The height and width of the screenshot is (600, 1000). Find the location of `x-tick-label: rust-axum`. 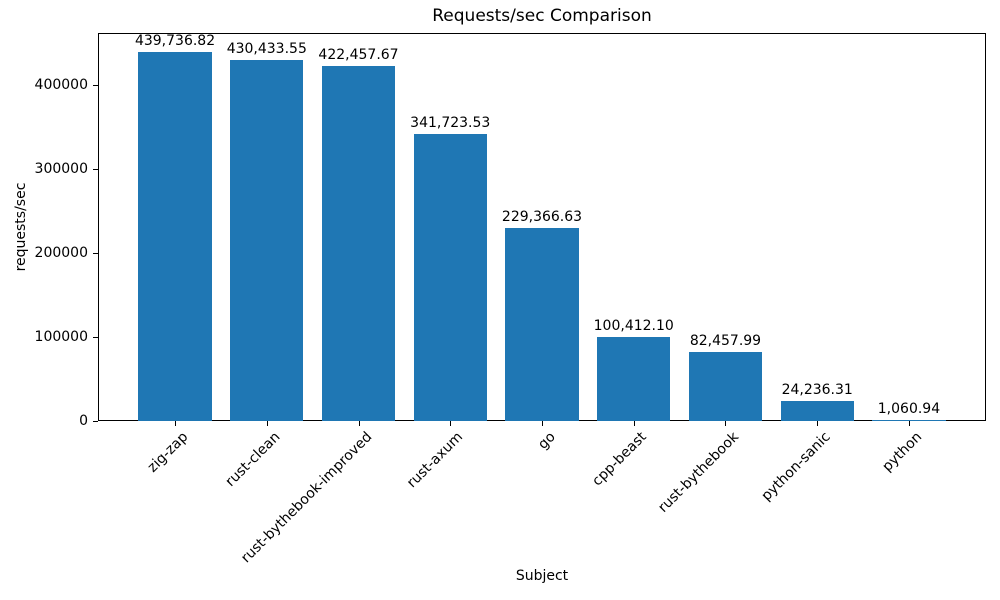

x-tick-label: rust-axum is located at coordinates (435, 460).